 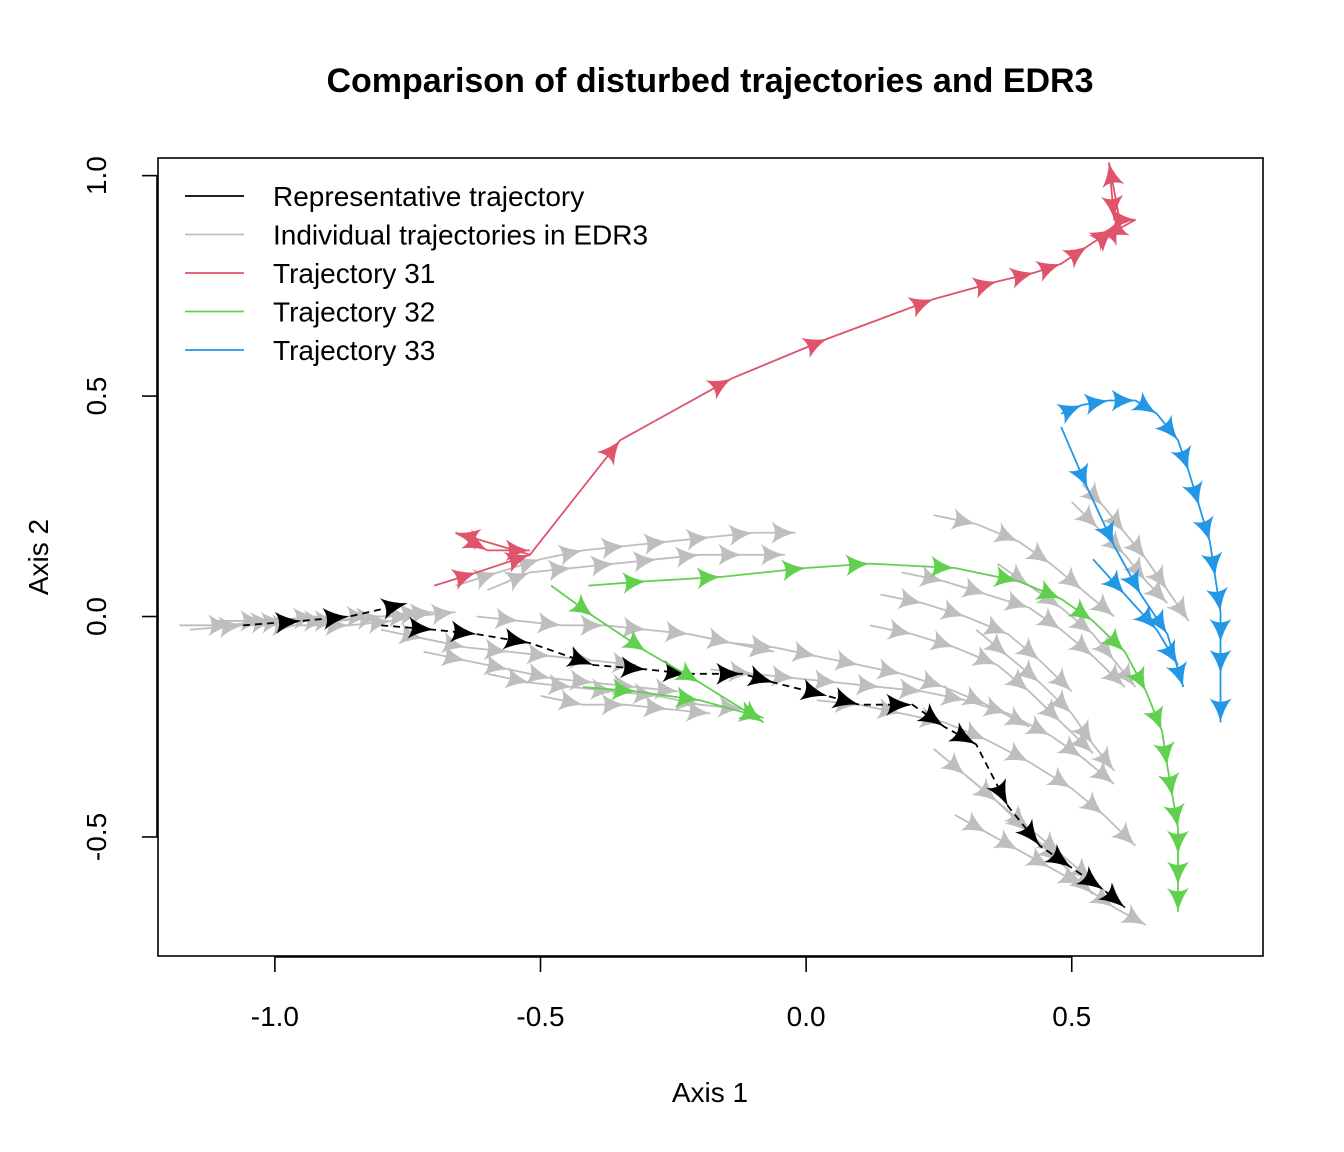 I want to click on y-tick-label: 0.0, so click(x=96, y=616).